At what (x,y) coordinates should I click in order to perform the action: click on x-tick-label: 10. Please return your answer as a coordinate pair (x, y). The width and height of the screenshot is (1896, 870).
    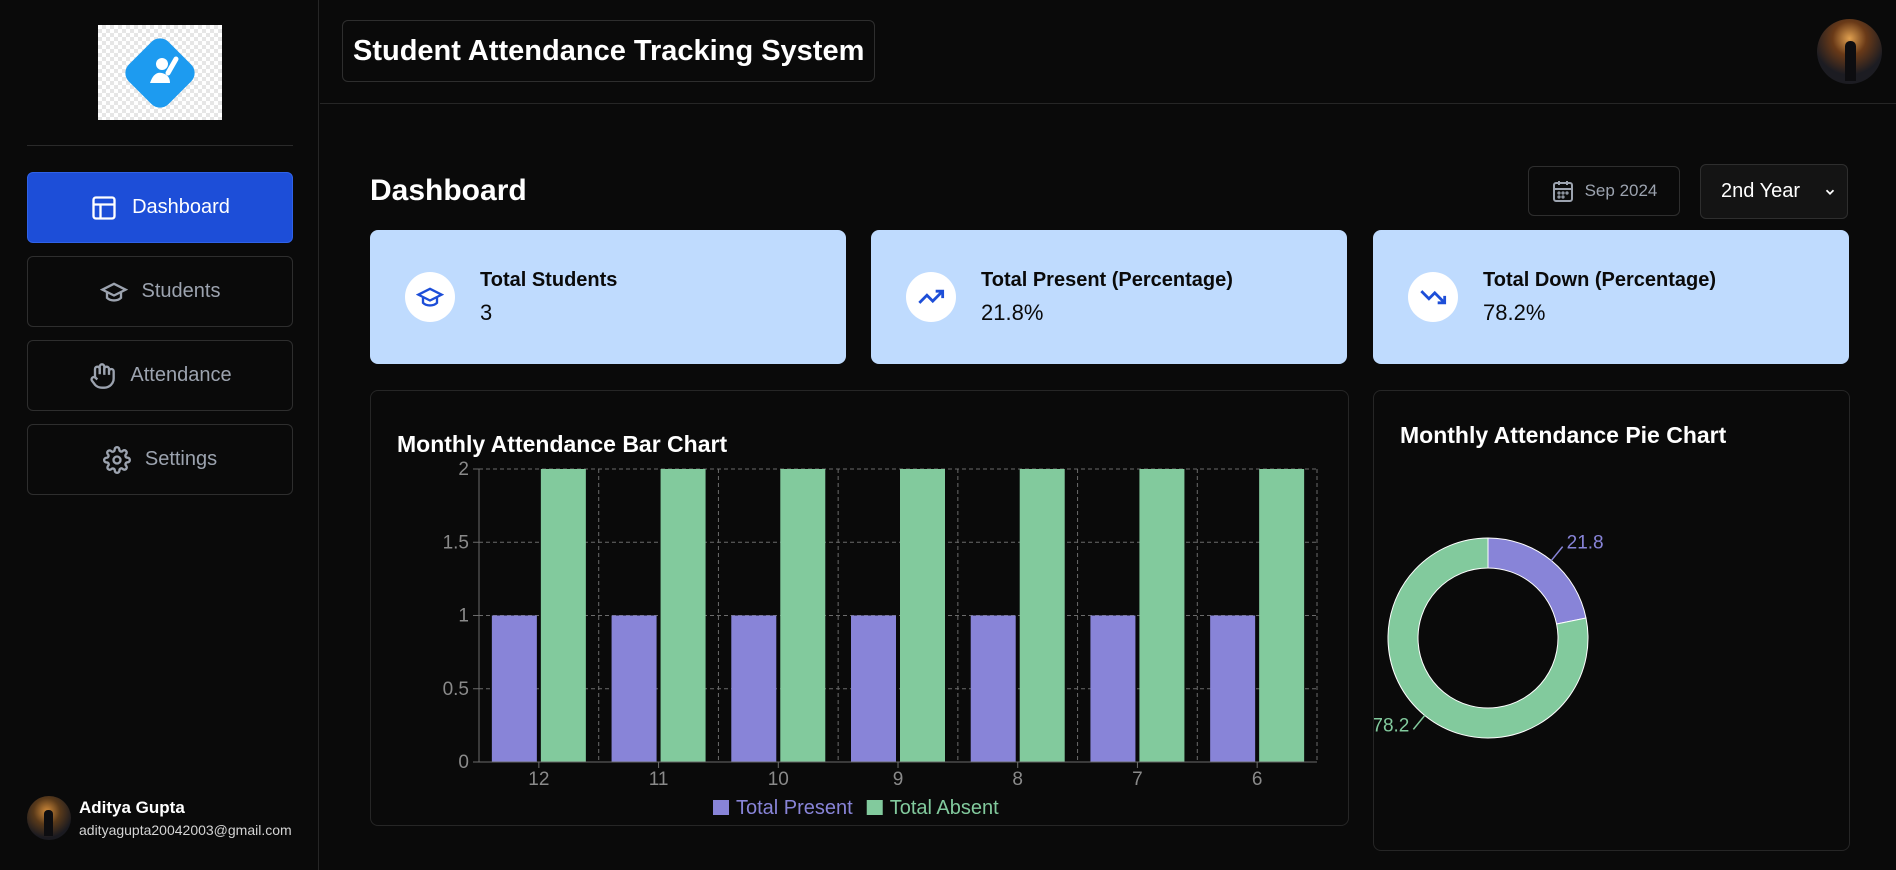
    Looking at the image, I should click on (778, 779).